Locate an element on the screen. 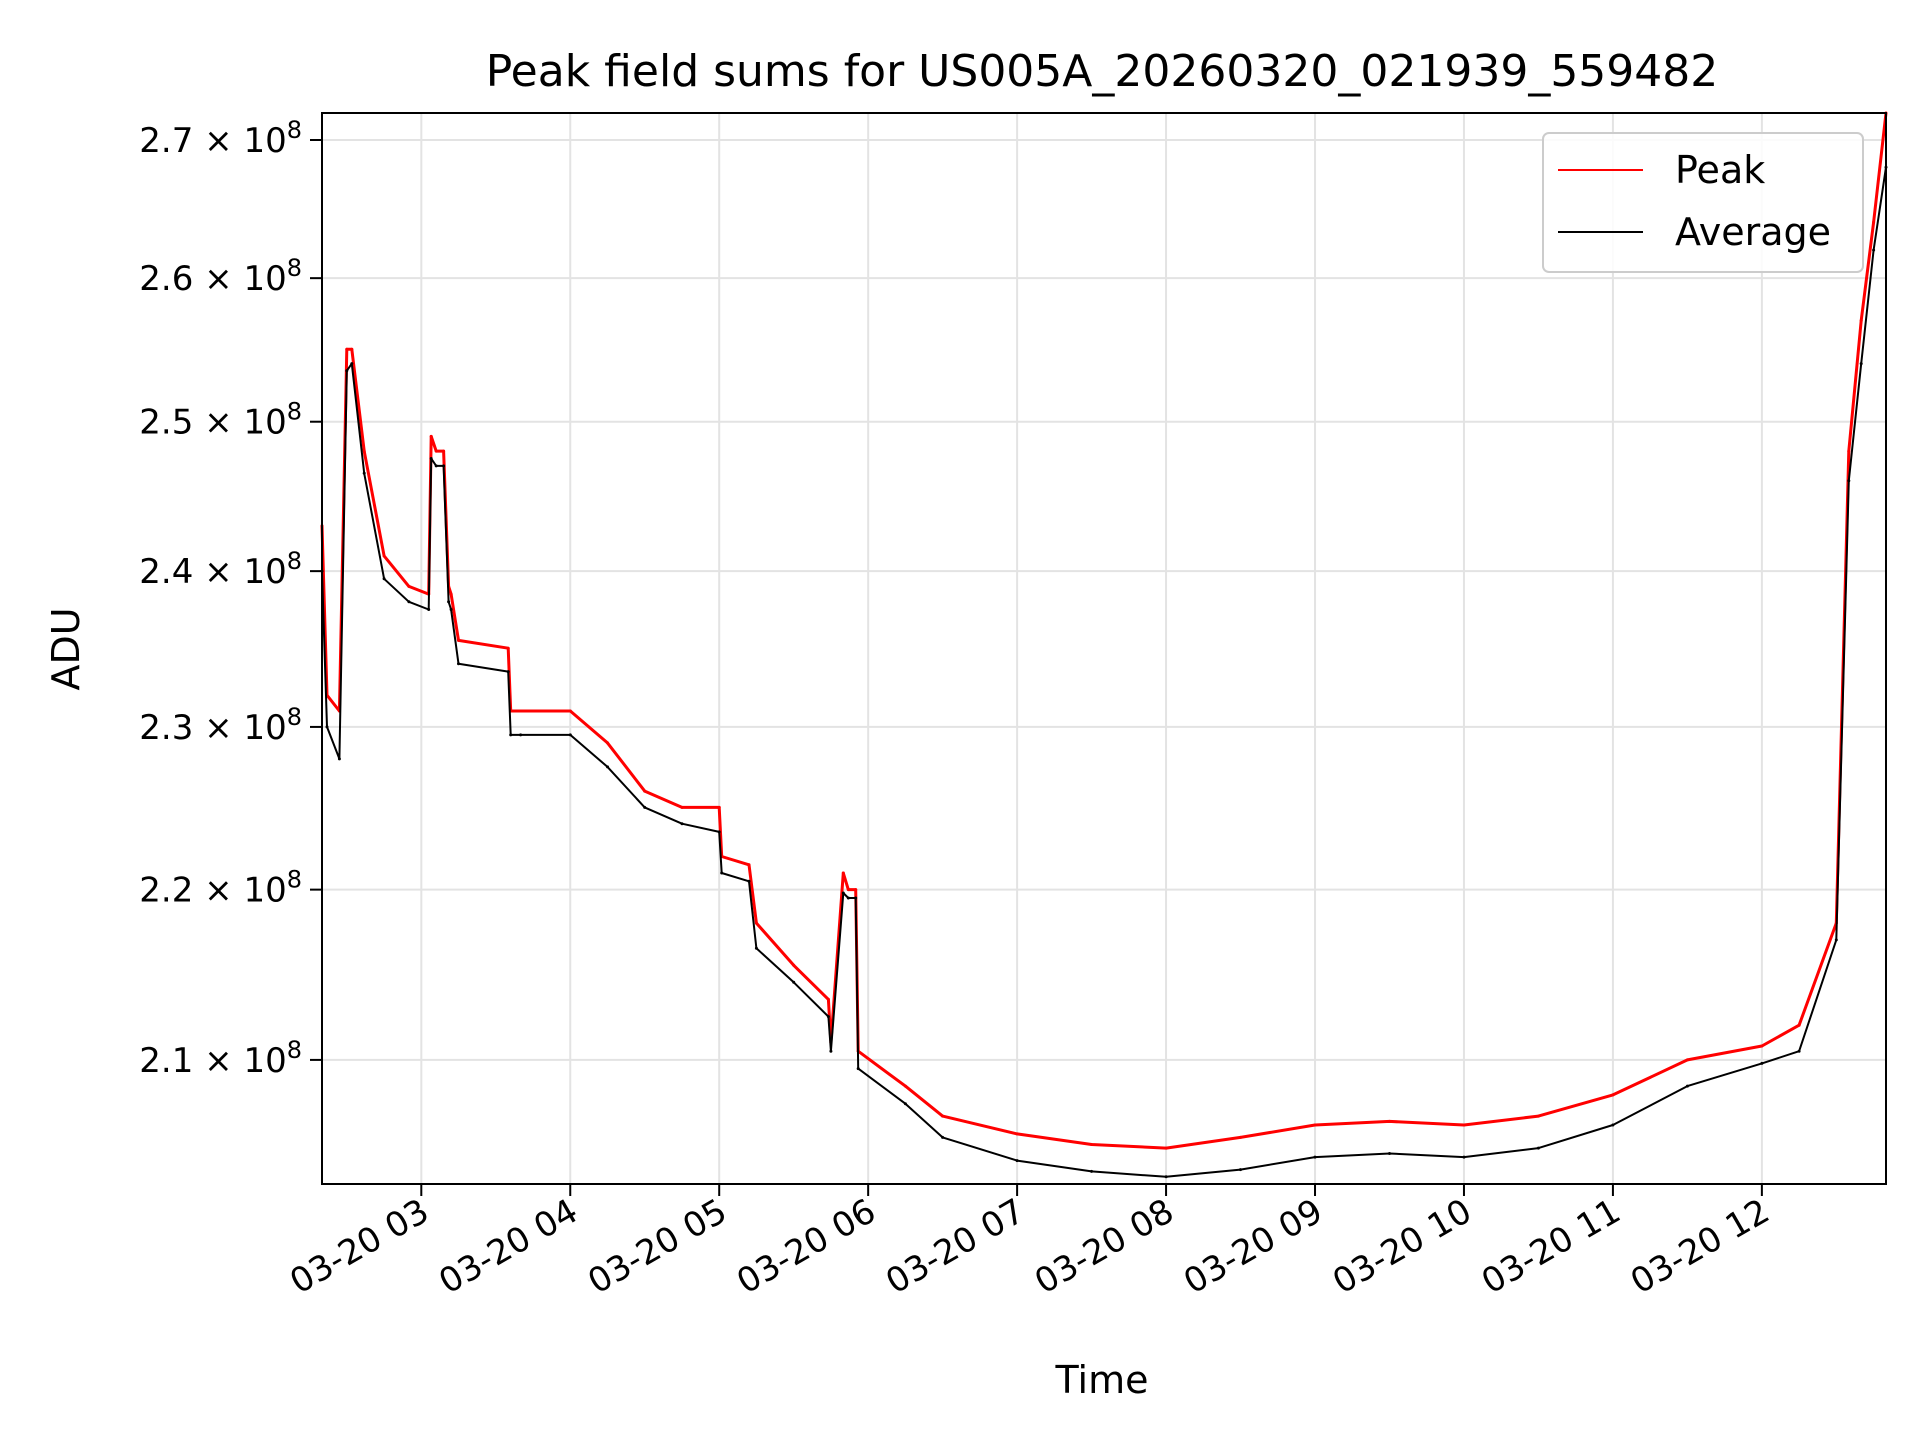 Image resolution: width=1920 pixels, height=1440 pixels. legend-peak-label: Peak is located at coordinates (1720, 170).